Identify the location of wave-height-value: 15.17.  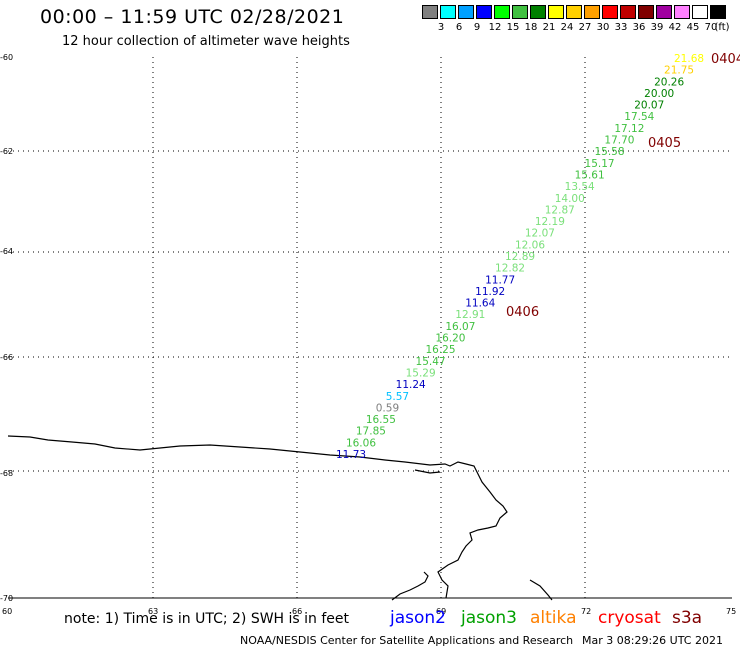
(600, 164).